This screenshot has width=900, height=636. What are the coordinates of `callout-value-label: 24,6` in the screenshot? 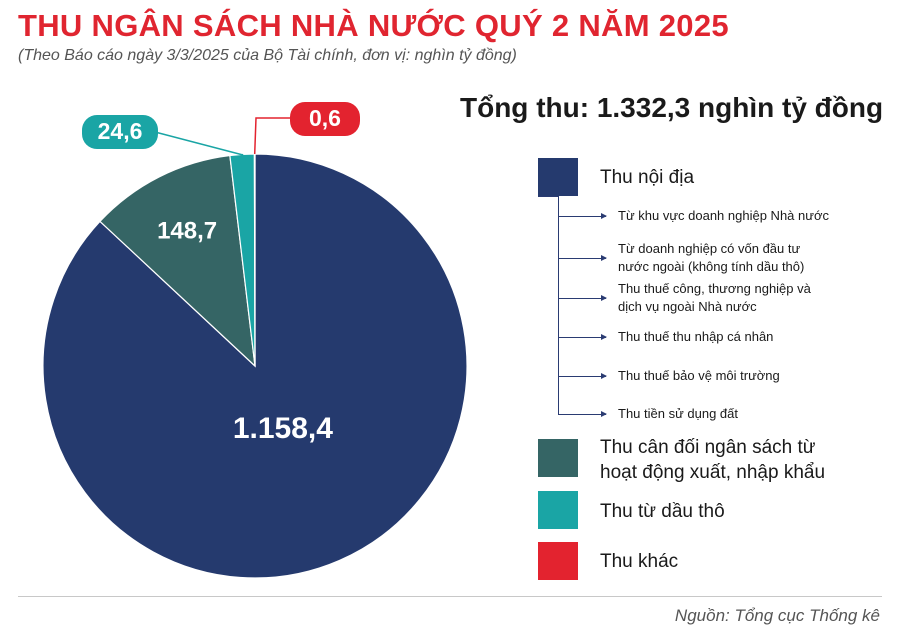 It's located at (120, 131).